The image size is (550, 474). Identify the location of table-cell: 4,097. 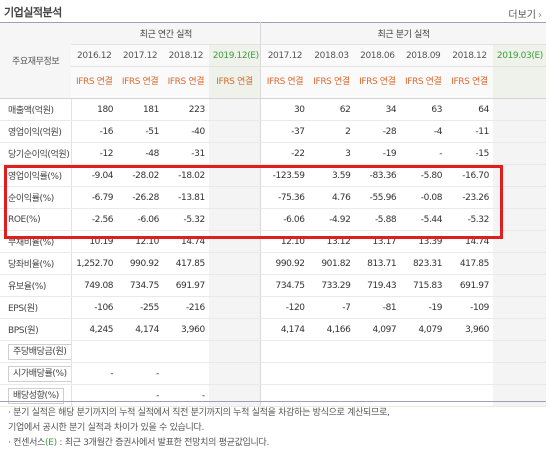
(377, 329).